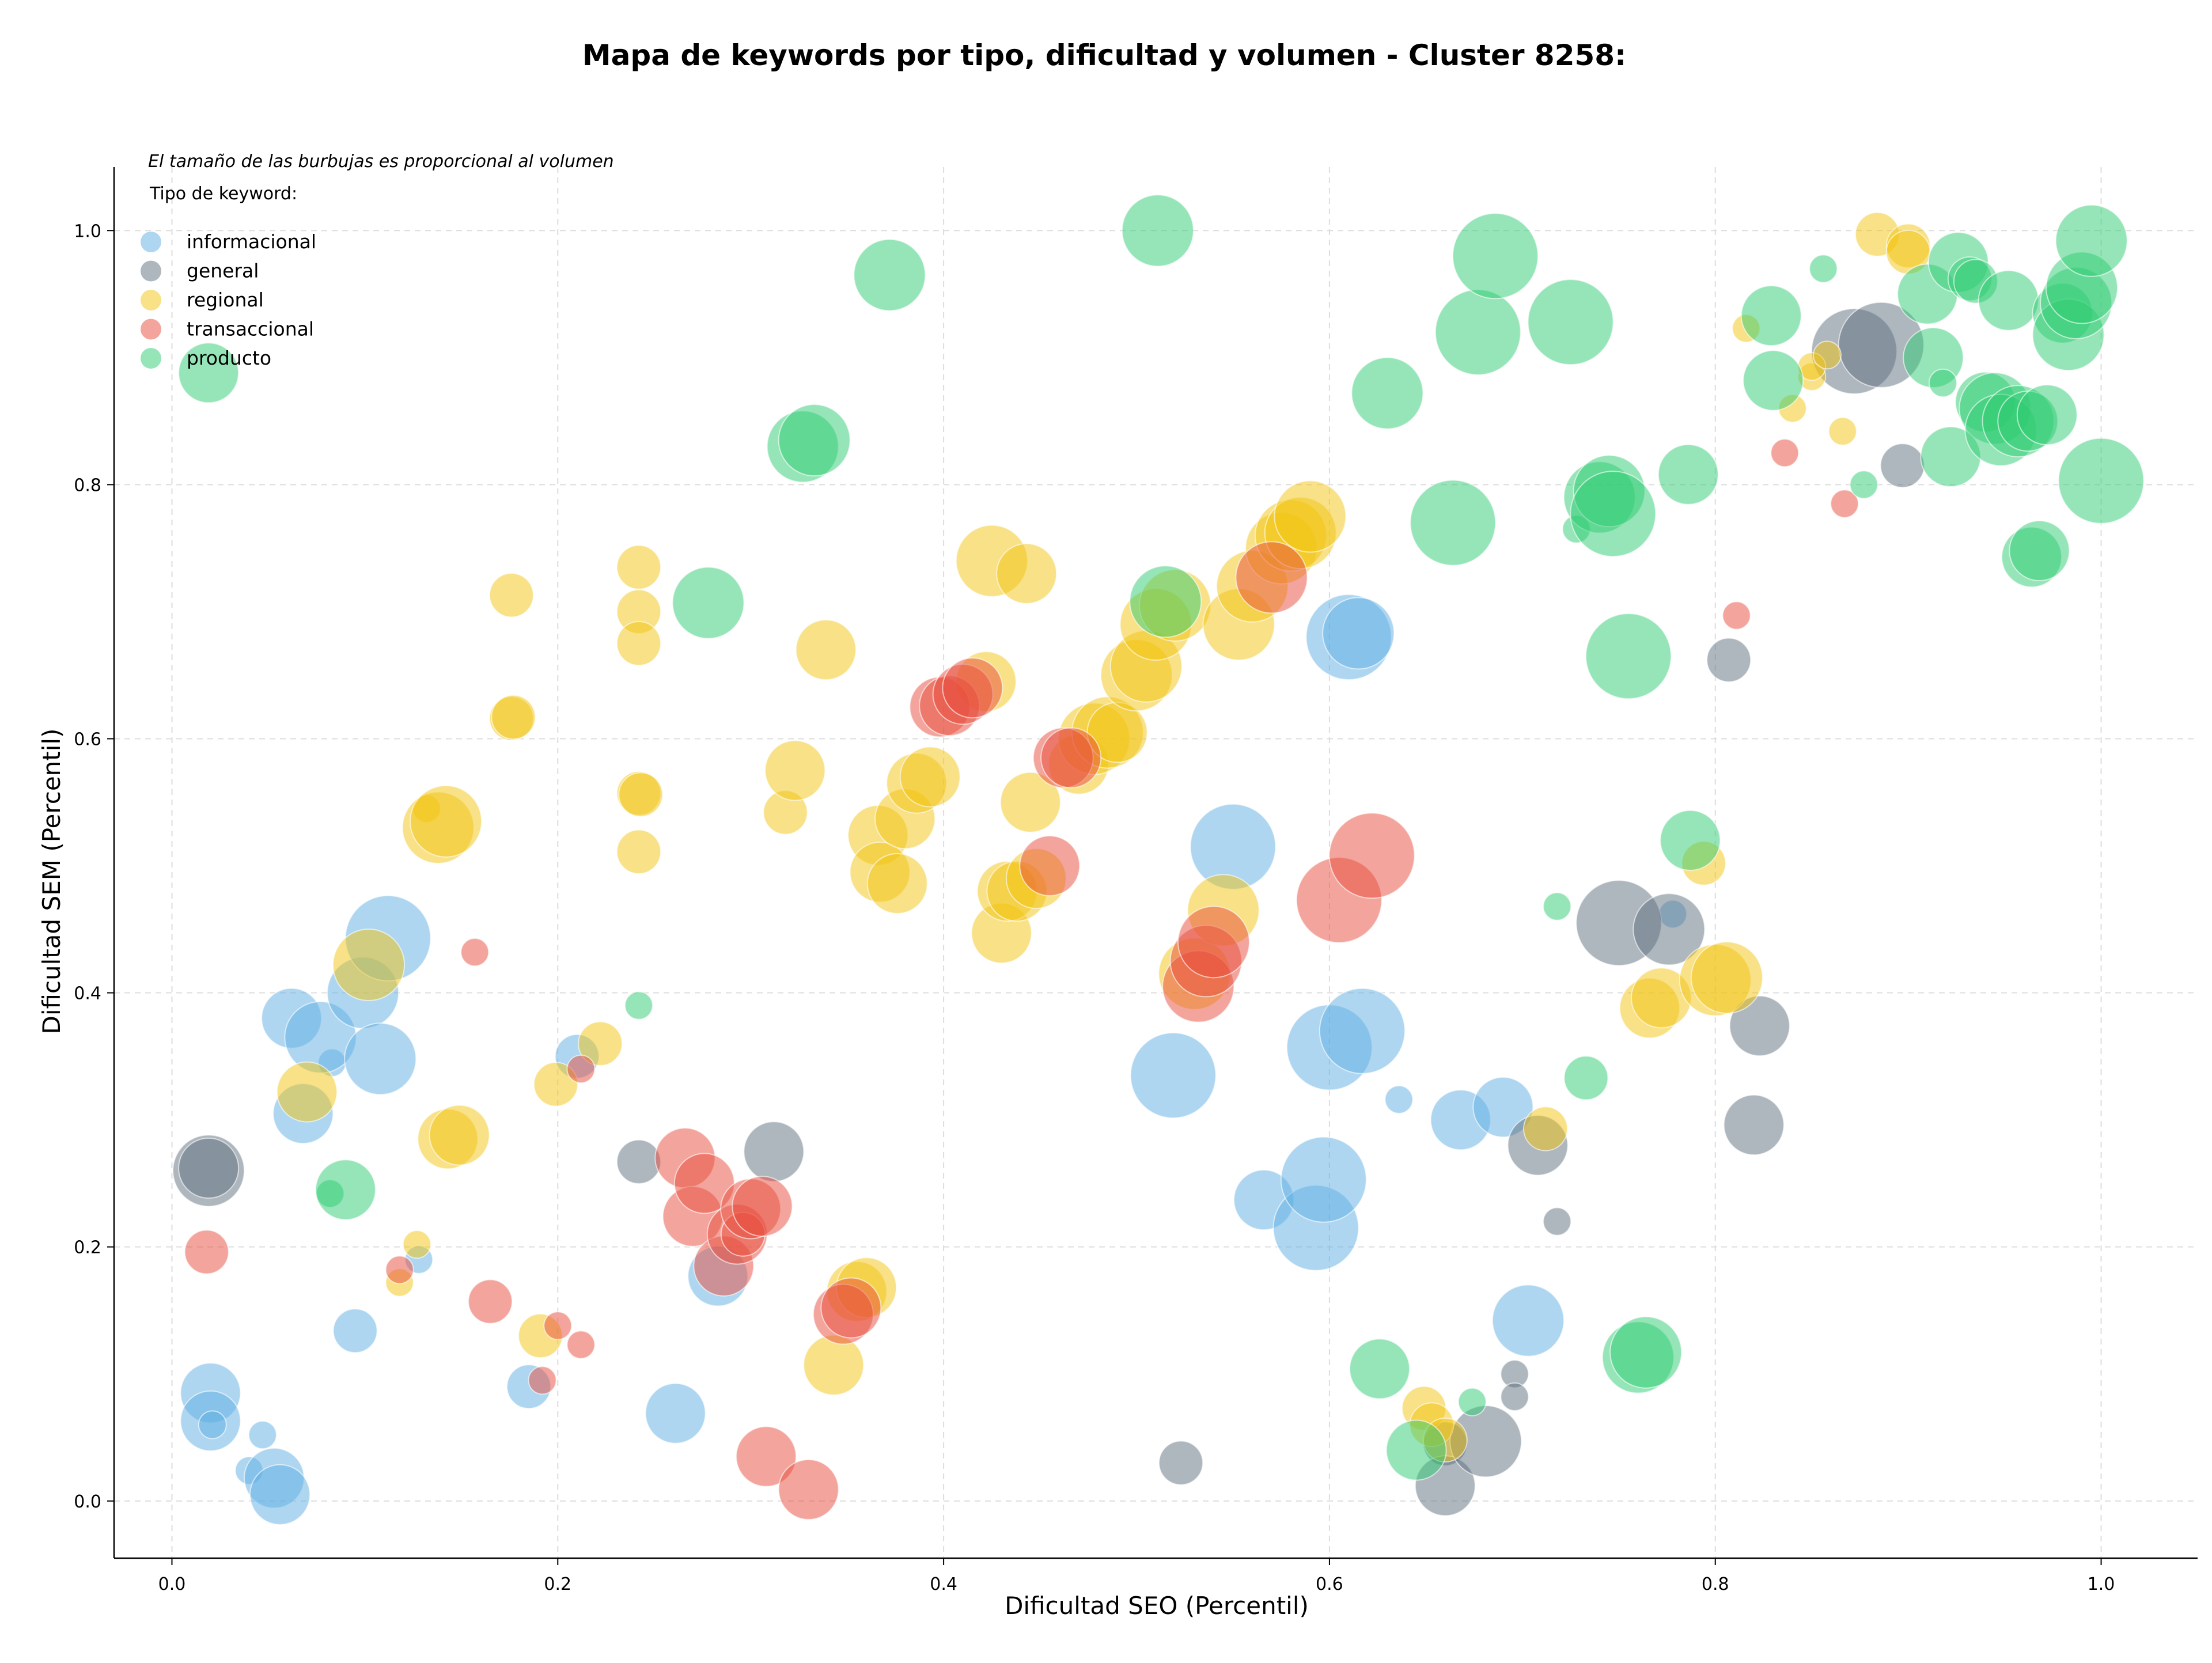 The width and height of the screenshot is (2212, 1663). Describe the element at coordinates (87, 994) in the screenshot. I see `y-tick-label: 0.4` at that location.